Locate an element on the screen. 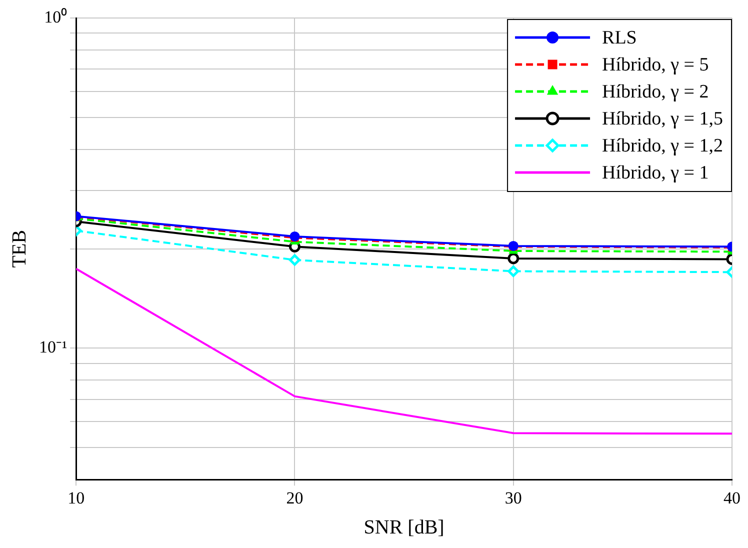  legend-label: Híbrido, γ = 1,2 is located at coordinates (662, 145).